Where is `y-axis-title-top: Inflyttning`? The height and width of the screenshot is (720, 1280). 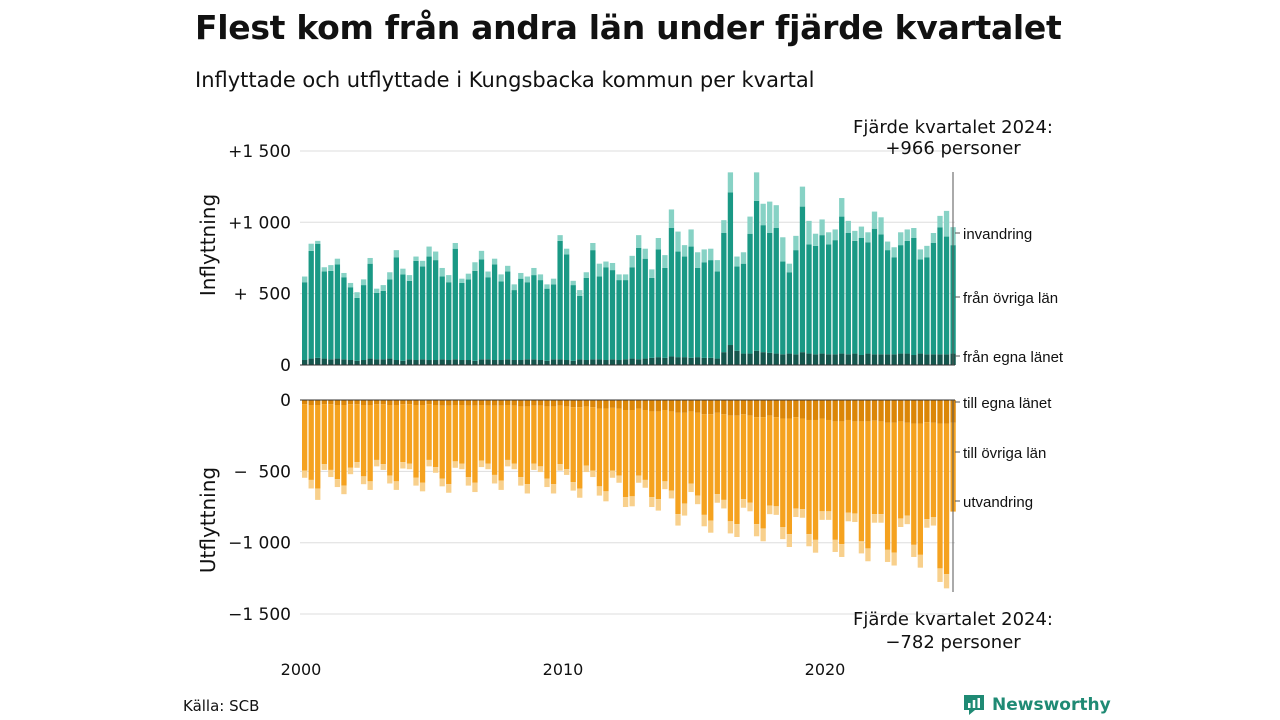 y-axis-title-top: Inflyttning is located at coordinates (208, 245).